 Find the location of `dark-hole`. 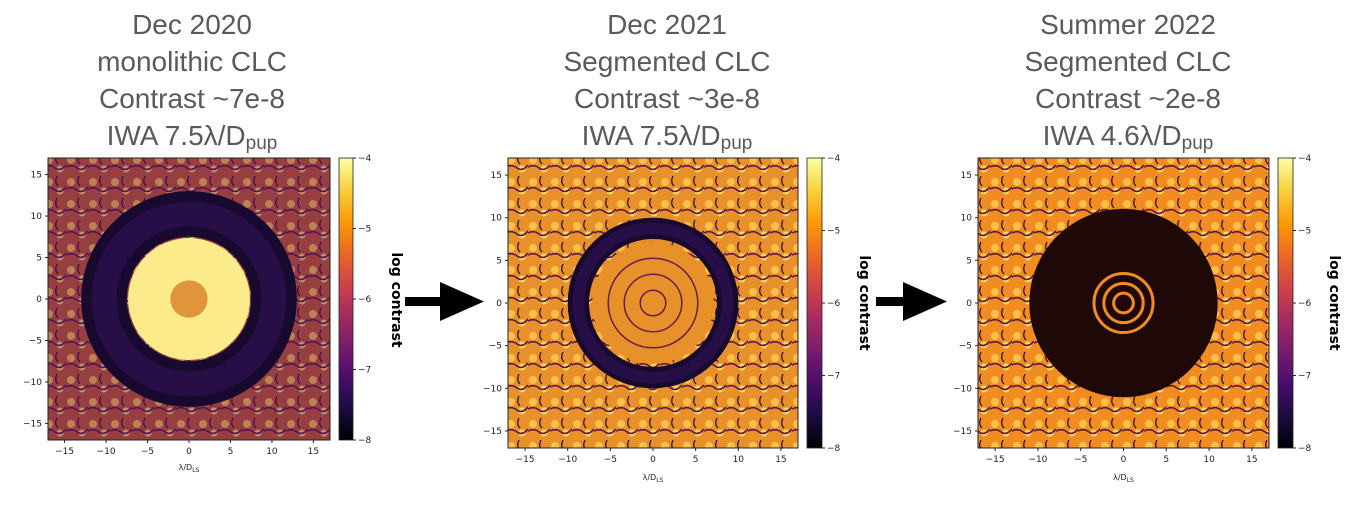

dark-hole is located at coordinates (1123, 303).